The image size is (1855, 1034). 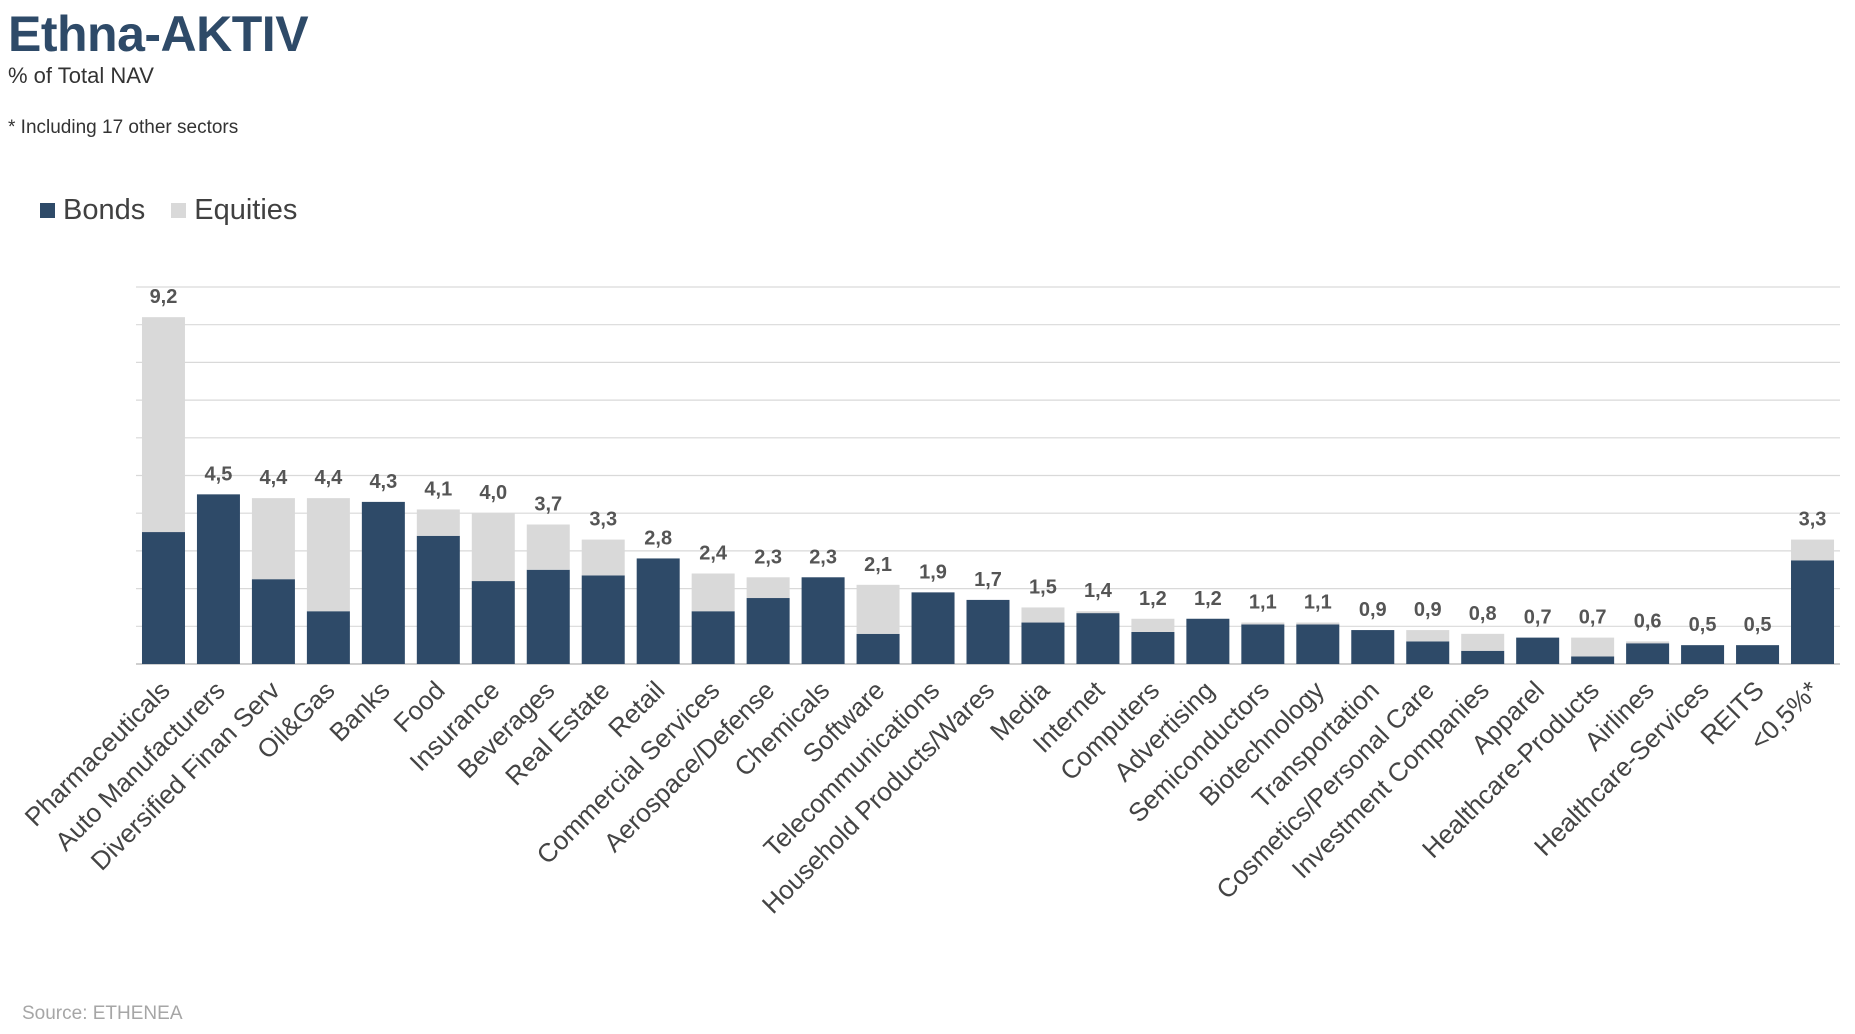 I want to click on bar-value-label: 0,6, so click(x=1648, y=621).